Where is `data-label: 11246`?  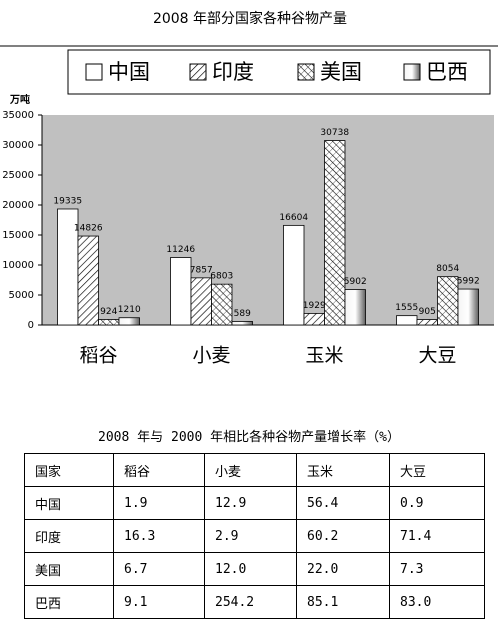 data-label: 11246 is located at coordinates (180, 250).